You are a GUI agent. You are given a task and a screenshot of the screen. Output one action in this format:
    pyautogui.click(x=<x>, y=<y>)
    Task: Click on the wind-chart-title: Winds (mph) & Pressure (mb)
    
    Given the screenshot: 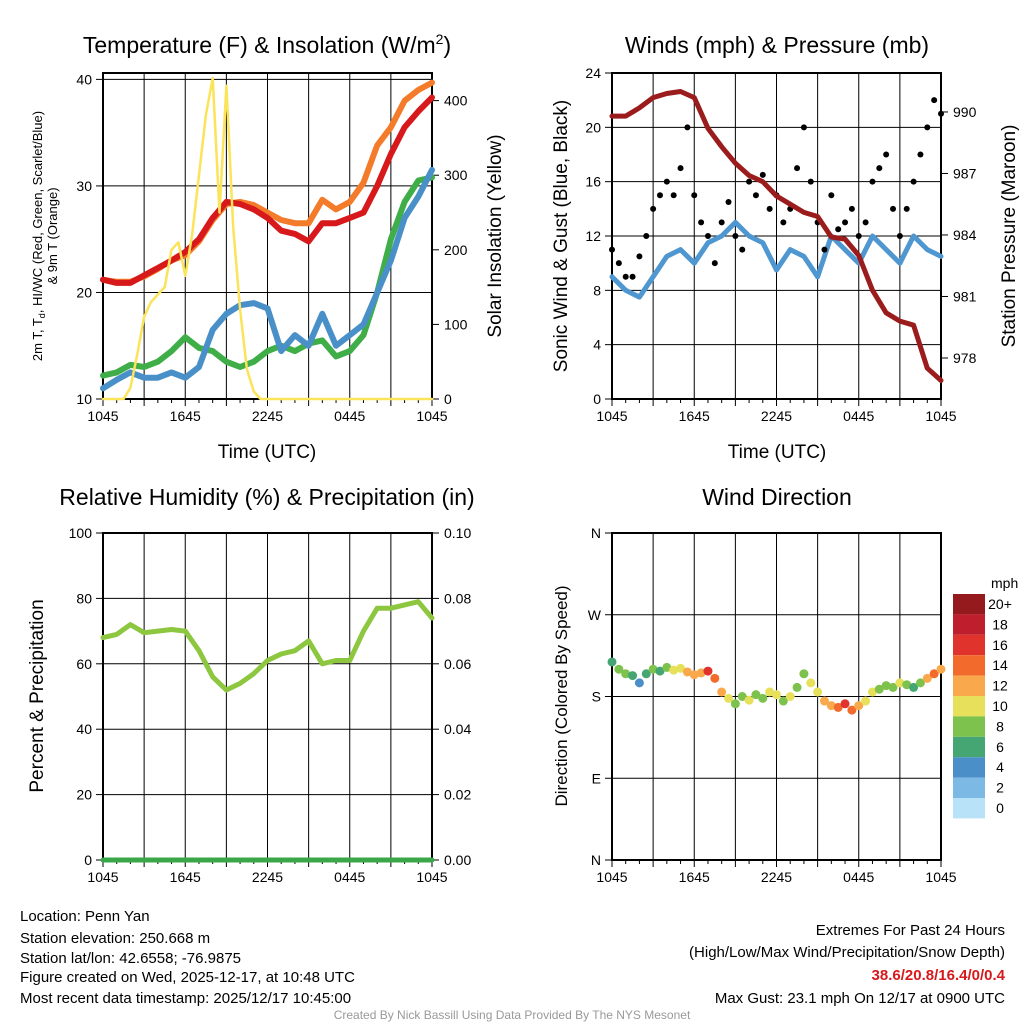 What is the action you would take?
    pyautogui.click(x=777, y=45)
    